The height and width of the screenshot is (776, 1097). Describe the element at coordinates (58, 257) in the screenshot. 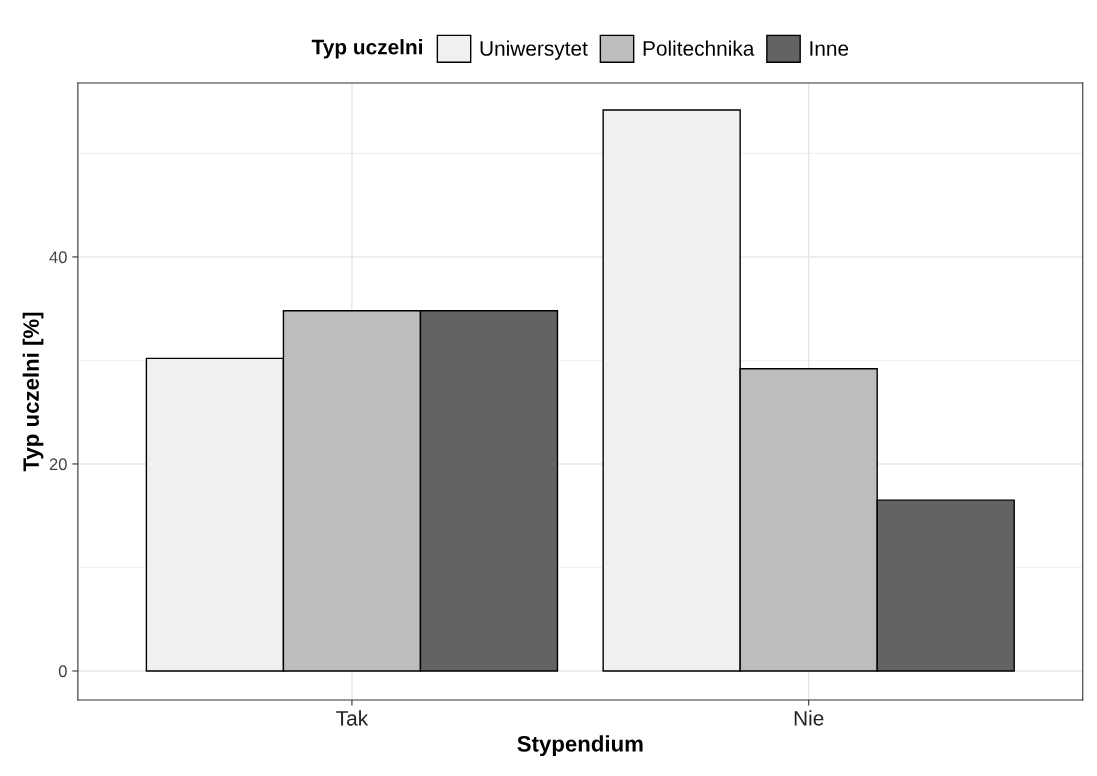

I see `y-tick-label: 40` at that location.